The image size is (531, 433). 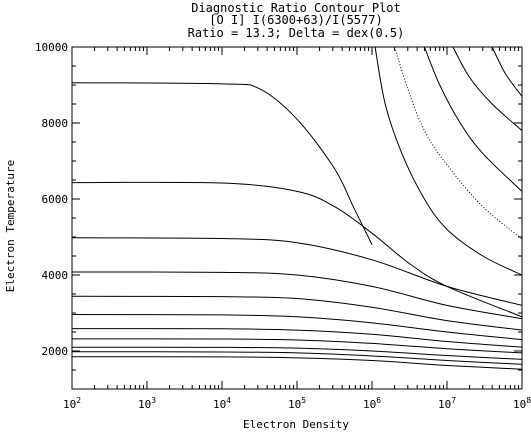 I want to click on y-tick-label: 2000, so click(x=55, y=351).